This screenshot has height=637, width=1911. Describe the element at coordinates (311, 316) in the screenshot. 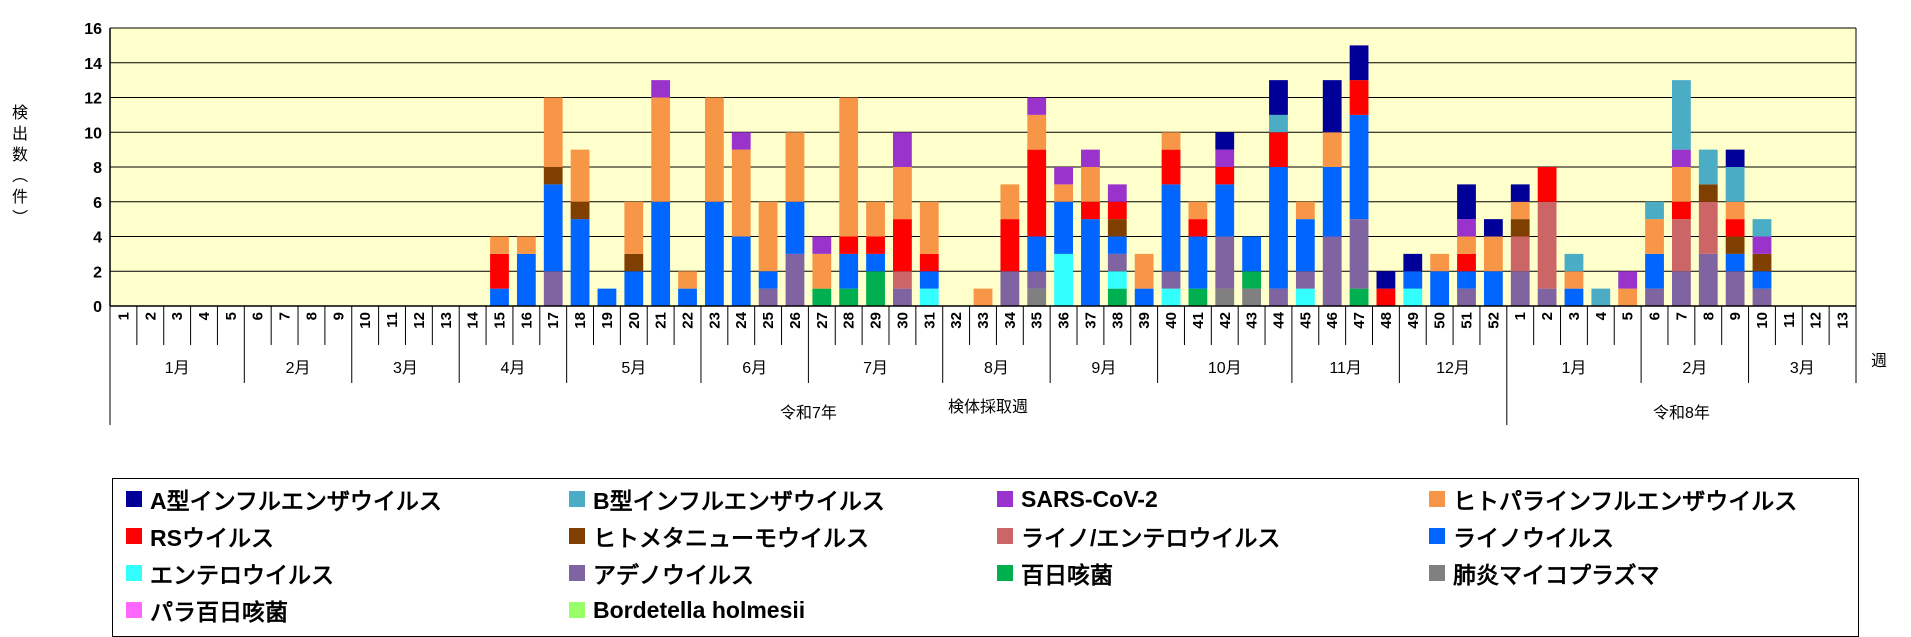

I see `x-tick-label: 8` at that location.